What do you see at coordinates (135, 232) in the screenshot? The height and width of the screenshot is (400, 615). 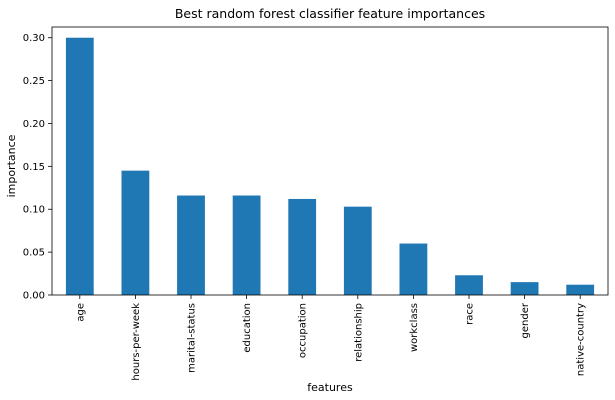 I see `bar-hours-per-week` at bounding box center [135, 232].